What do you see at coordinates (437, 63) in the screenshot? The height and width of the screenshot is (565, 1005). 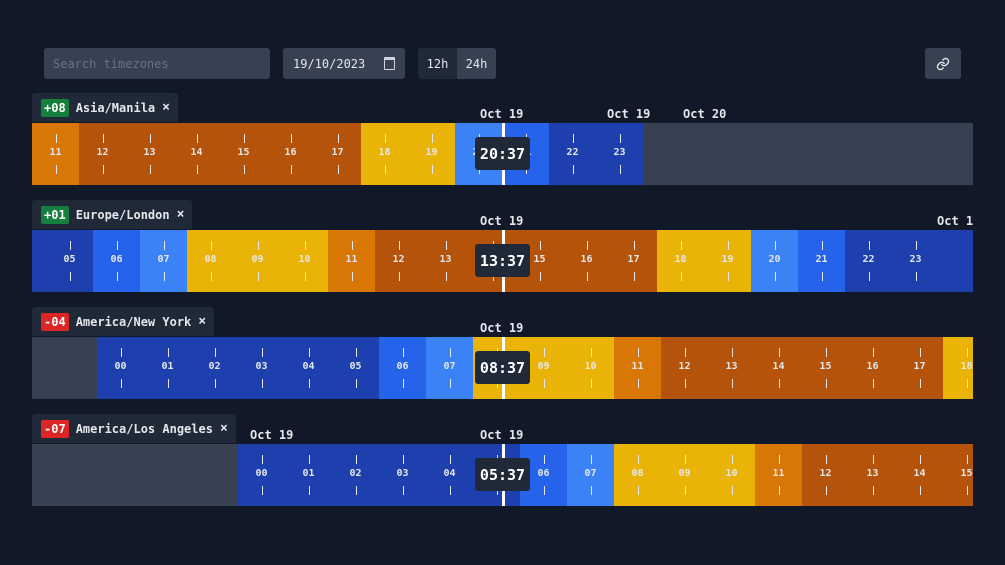 I see `format-12h-button: 12h` at bounding box center [437, 63].